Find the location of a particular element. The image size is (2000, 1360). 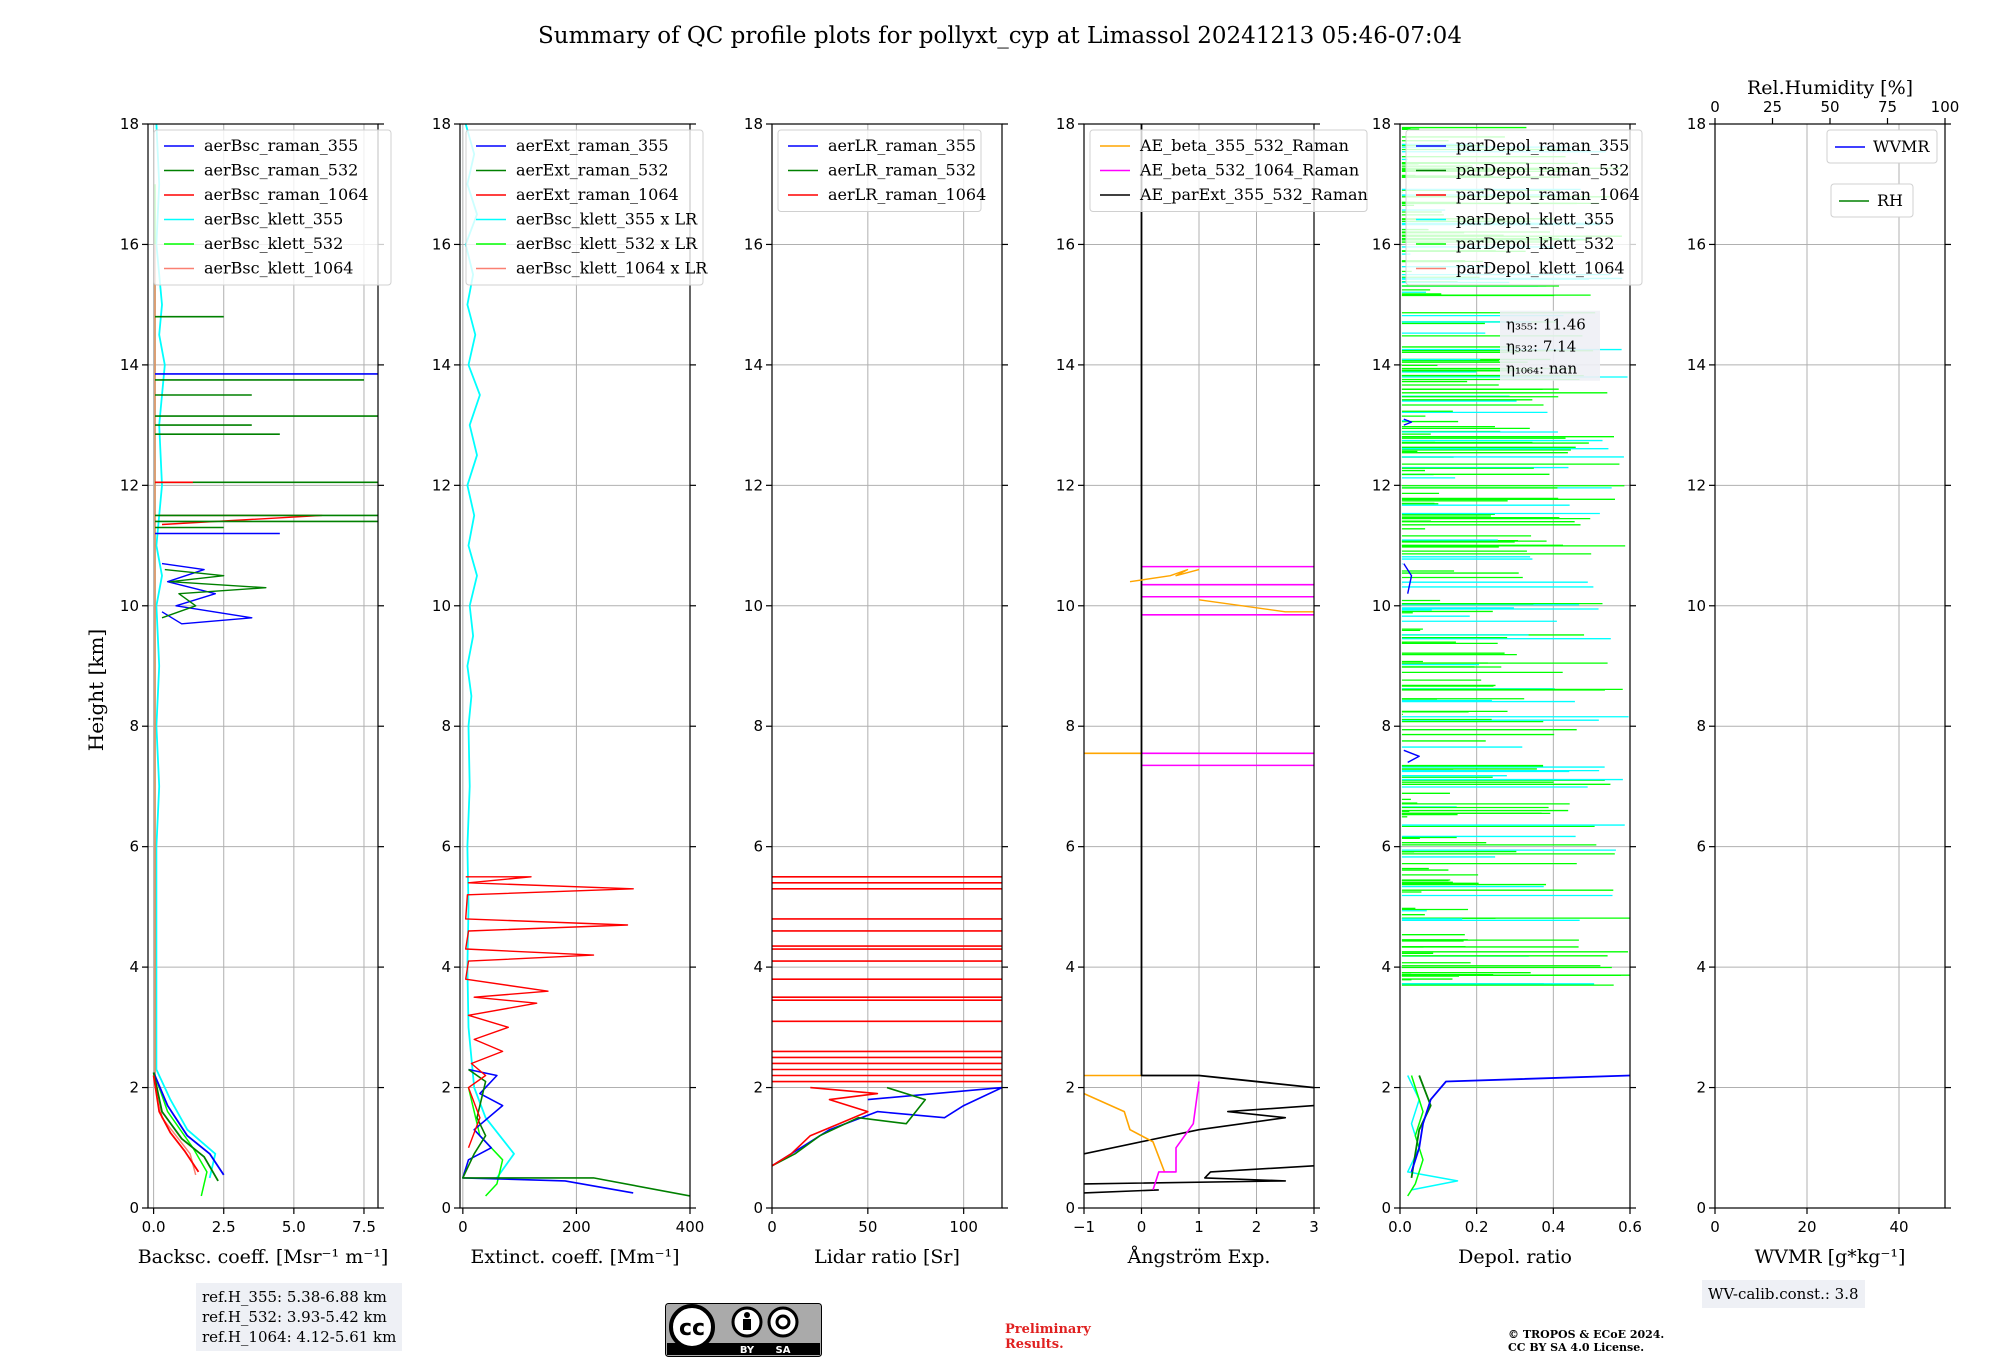

legend-label: parDepol_klett_355 is located at coordinates (1535, 219).